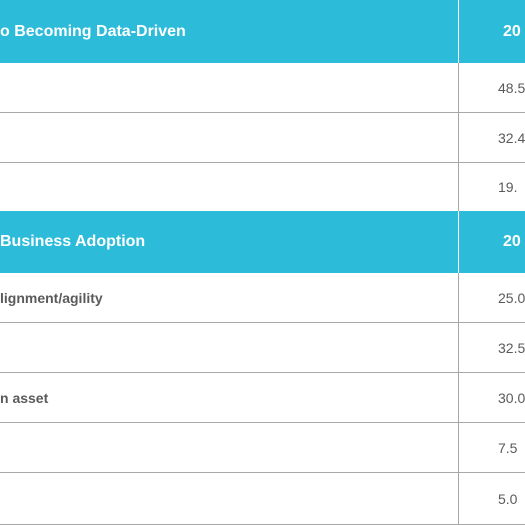 The width and height of the screenshot is (525, 525). Describe the element at coordinates (508, 498) in the screenshot. I see `row-value: 5.0` at that location.